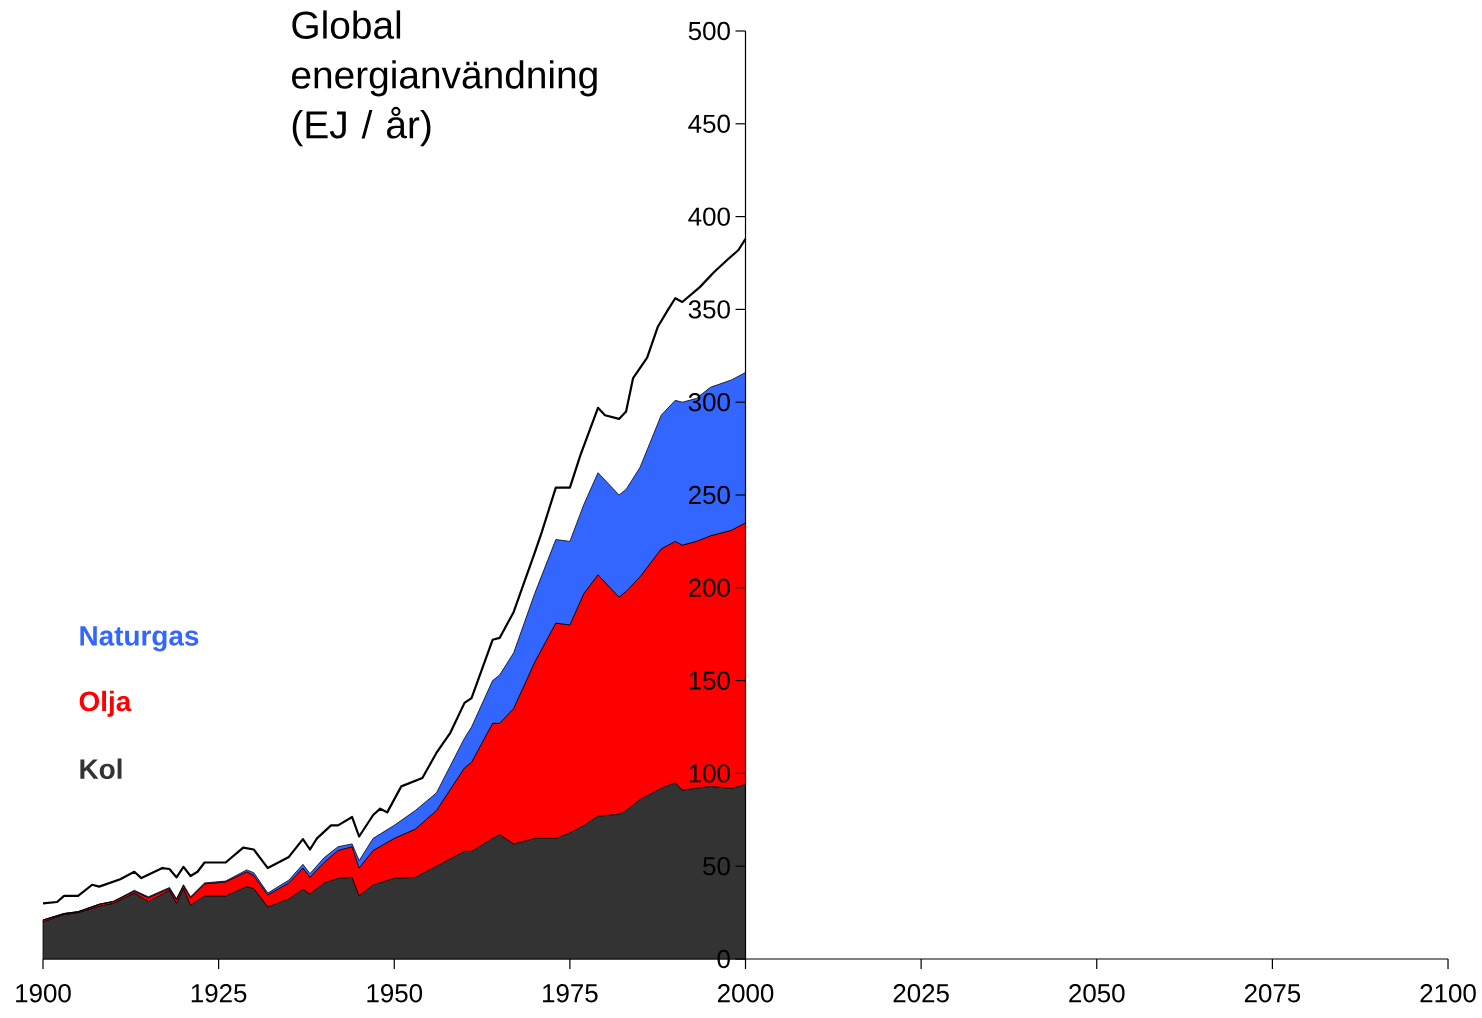  I want to click on x-tick-label: 2100, so click(1448, 993).